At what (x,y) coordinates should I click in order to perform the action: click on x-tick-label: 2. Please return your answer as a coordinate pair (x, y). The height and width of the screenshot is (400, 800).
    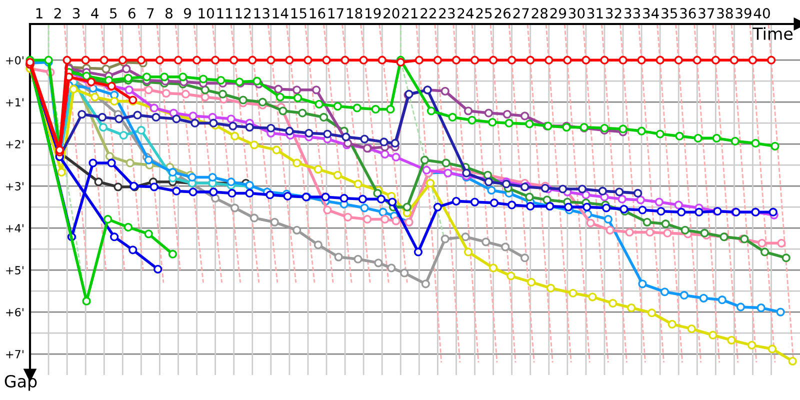
    Looking at the image, I should click on (57, 13).